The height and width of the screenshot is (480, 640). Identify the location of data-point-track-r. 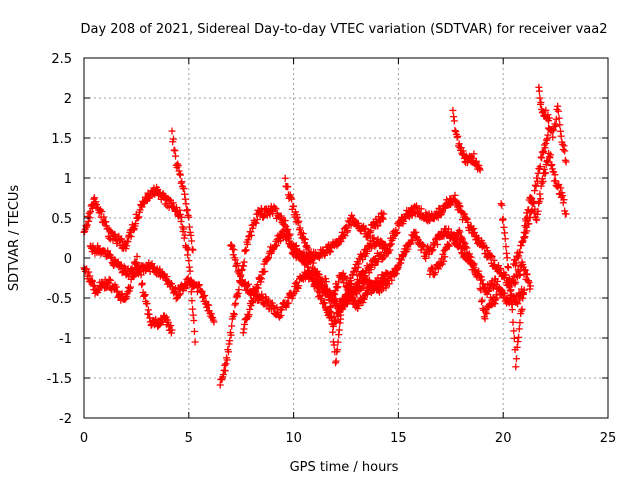
(546, 110).